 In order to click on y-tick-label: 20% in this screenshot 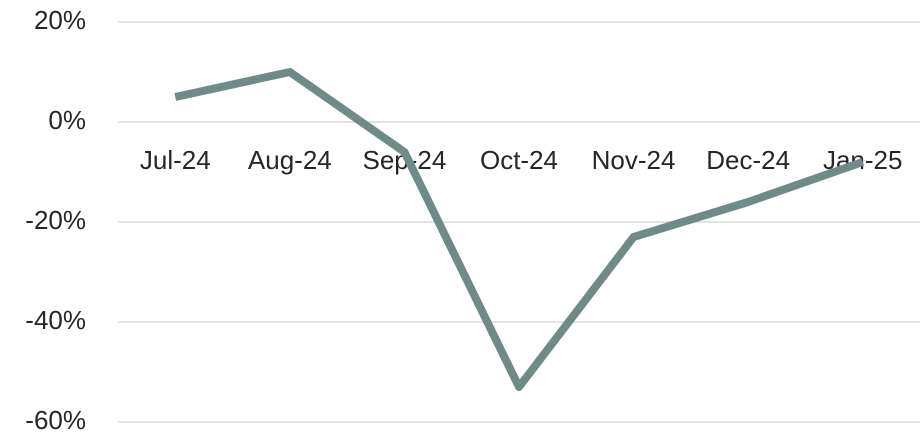, I will do `click(60, 20)`.